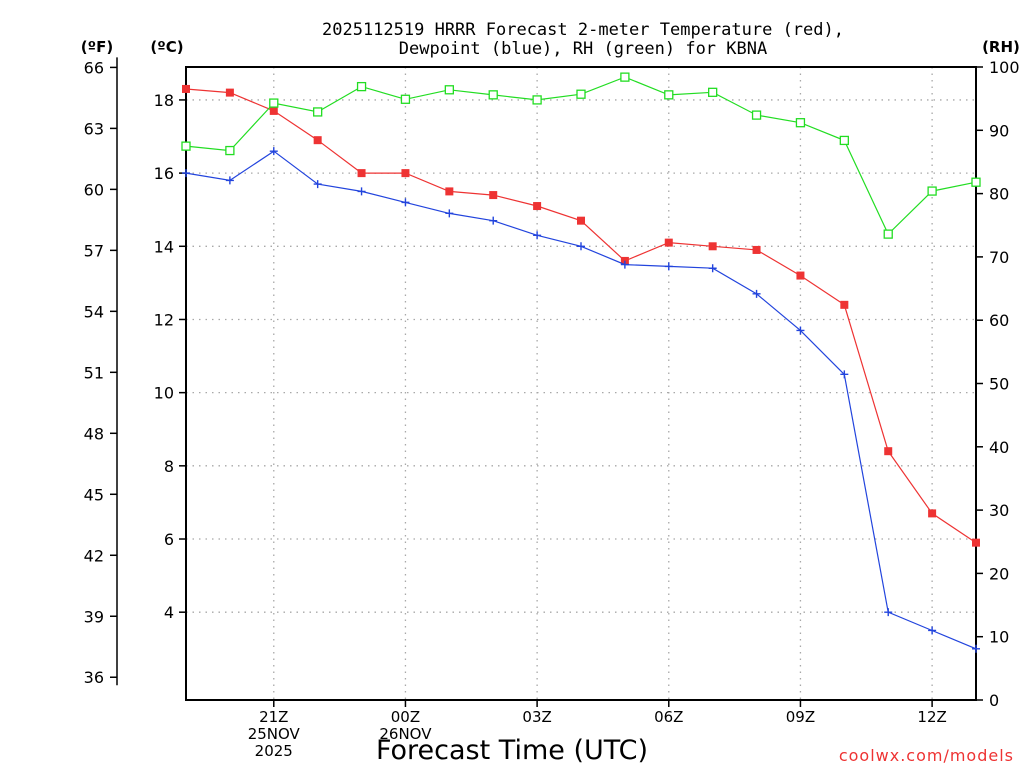 The width and height of the screenshot is (1024, 768). I want to click on fahrenheit-tick-label: 48, so click(94, 433).